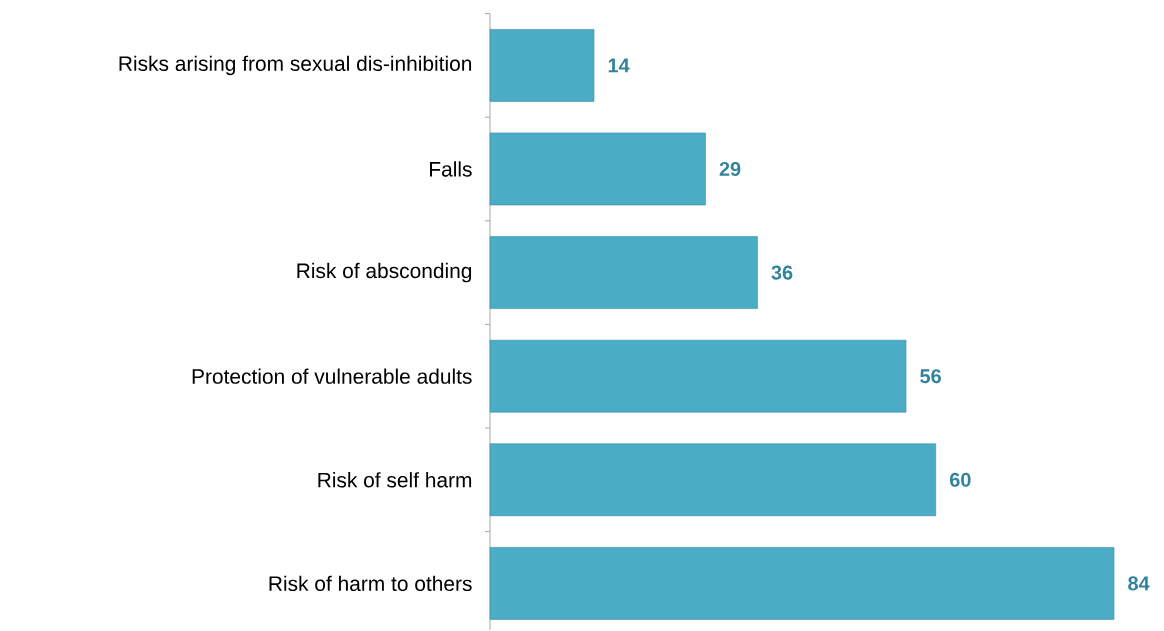  What do you see at coordinates (1139, 583) in the screenshot?
I see `data-label: 84` at bounding box center [1139, 583].